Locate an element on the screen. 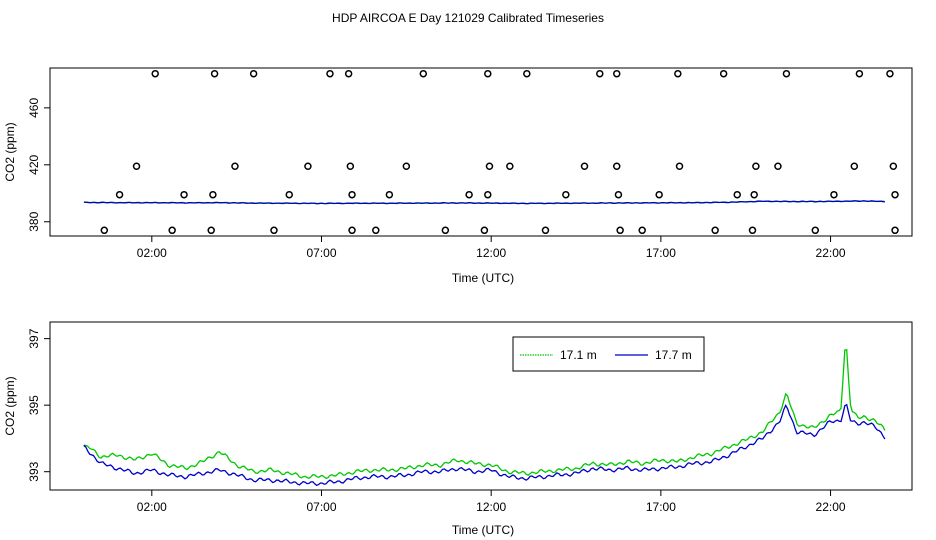 Image resolution: width=936 pixels, height=540 pixels. bottom-y-axis-label: CO2 (ppm) is located at coordinates (10, 405).